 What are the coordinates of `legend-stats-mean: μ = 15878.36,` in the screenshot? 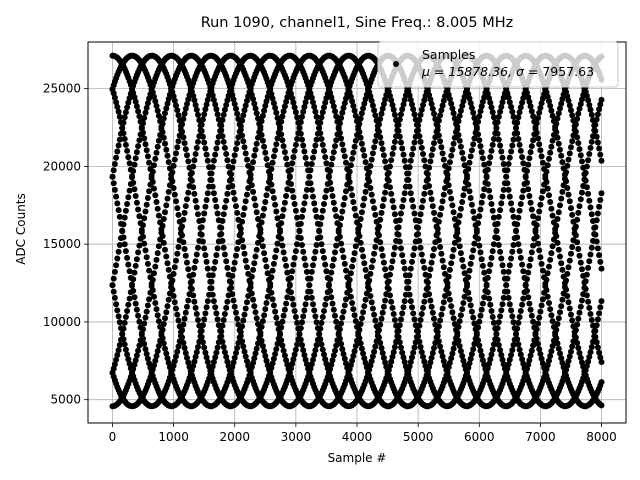 It's located at (468, 71).